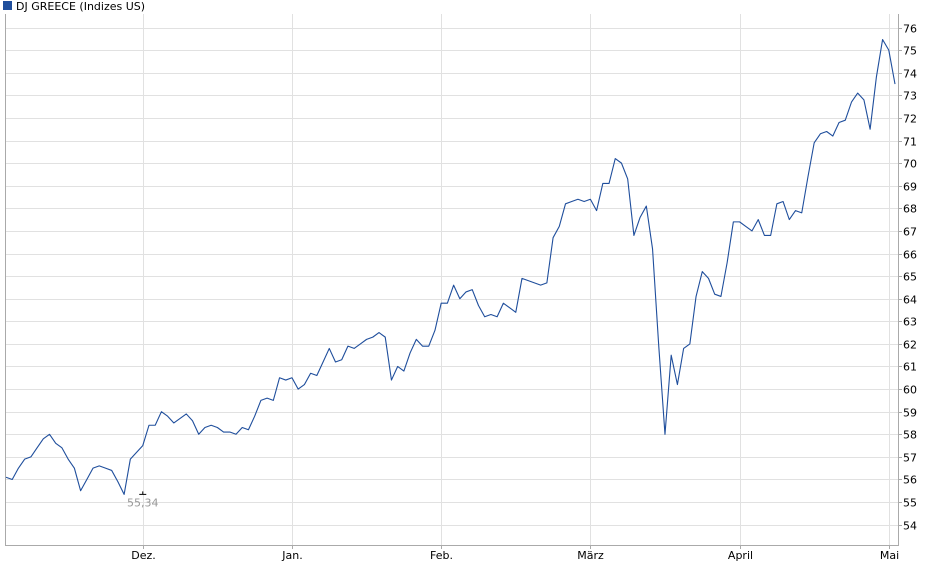 This screenshot has width=940, height=579. I want to click on legend-swatch, so click(7, 5).